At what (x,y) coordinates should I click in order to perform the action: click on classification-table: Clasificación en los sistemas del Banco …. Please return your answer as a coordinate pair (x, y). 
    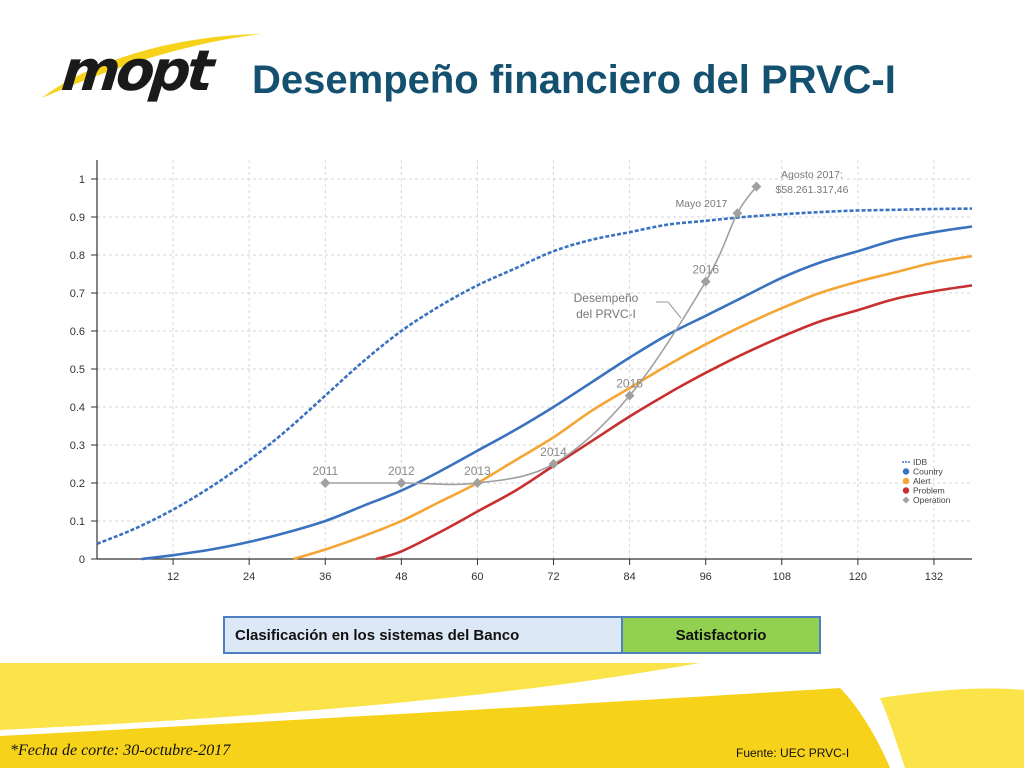
    Looking at the image, I should click on (522, 635).